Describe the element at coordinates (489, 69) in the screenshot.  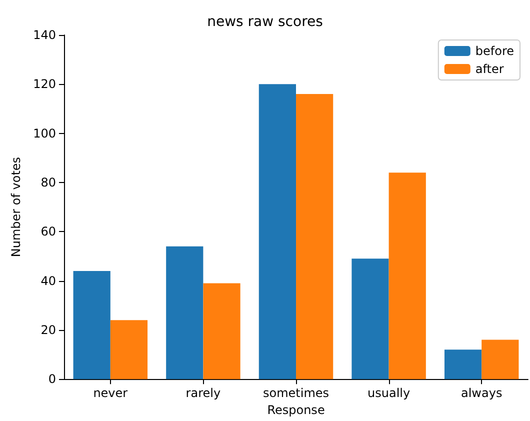
I see `legend-label: after` at that location.